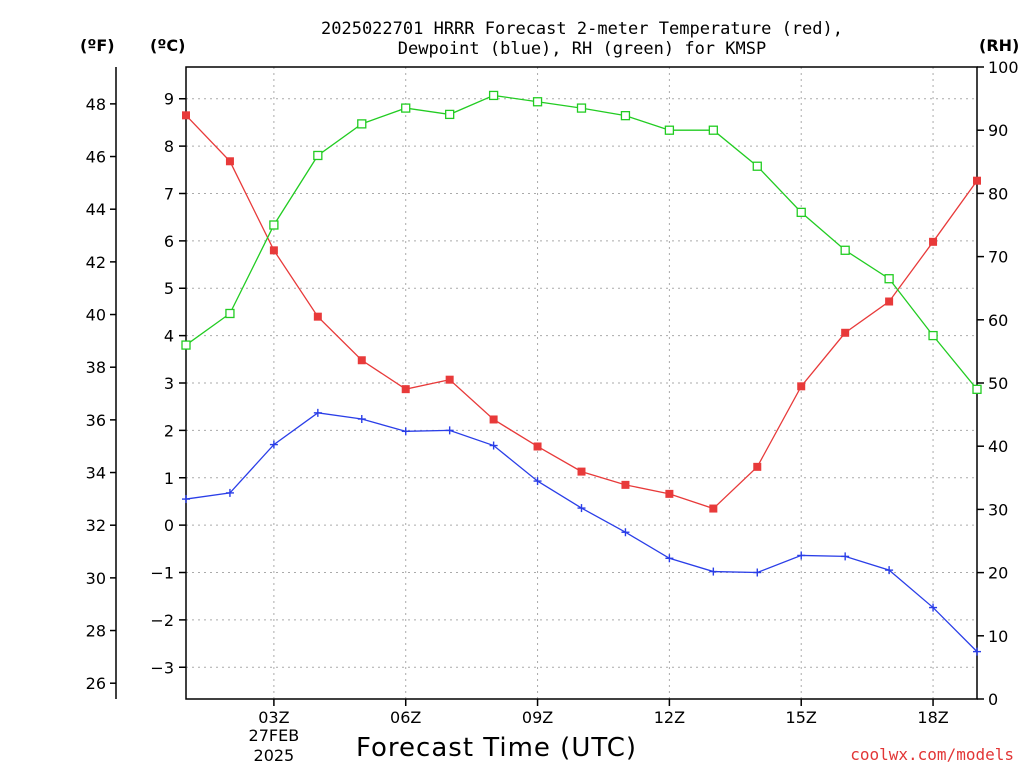  I want to click on fahrenheit-tick-label: 30, so click(96, 578).